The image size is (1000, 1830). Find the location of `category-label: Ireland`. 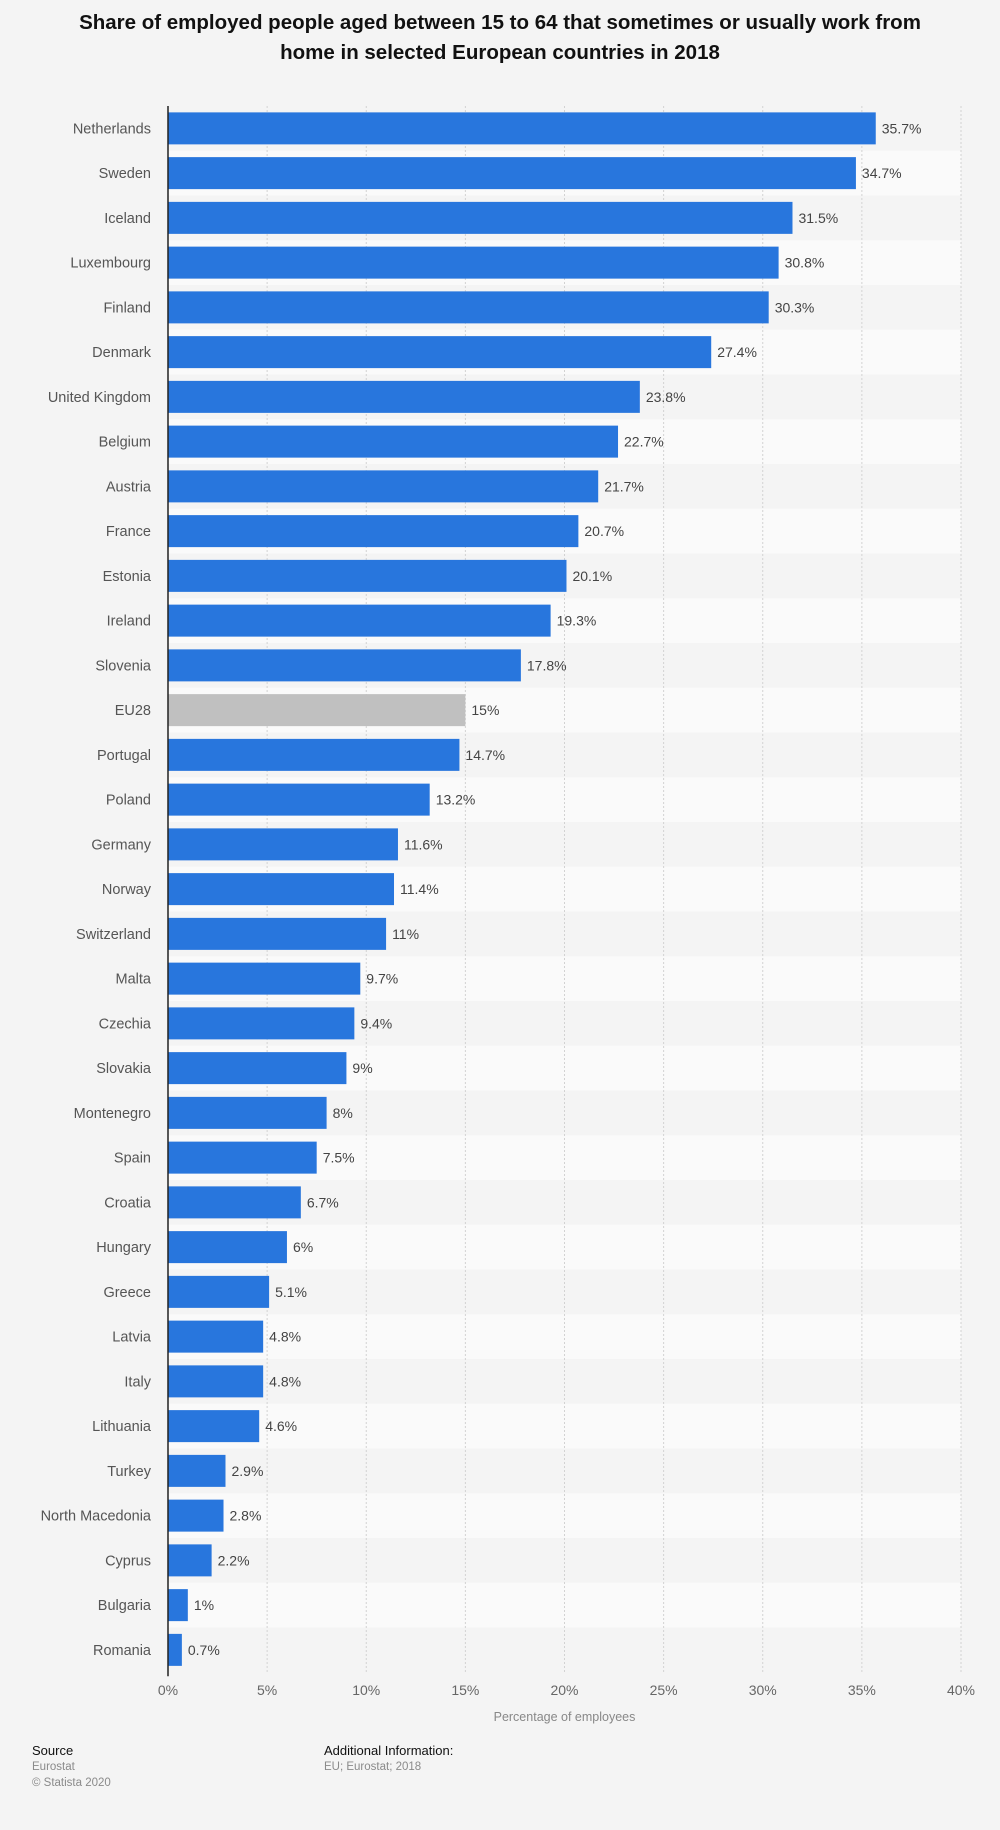

category-label: Ireland is located at coordinates (129, 622).